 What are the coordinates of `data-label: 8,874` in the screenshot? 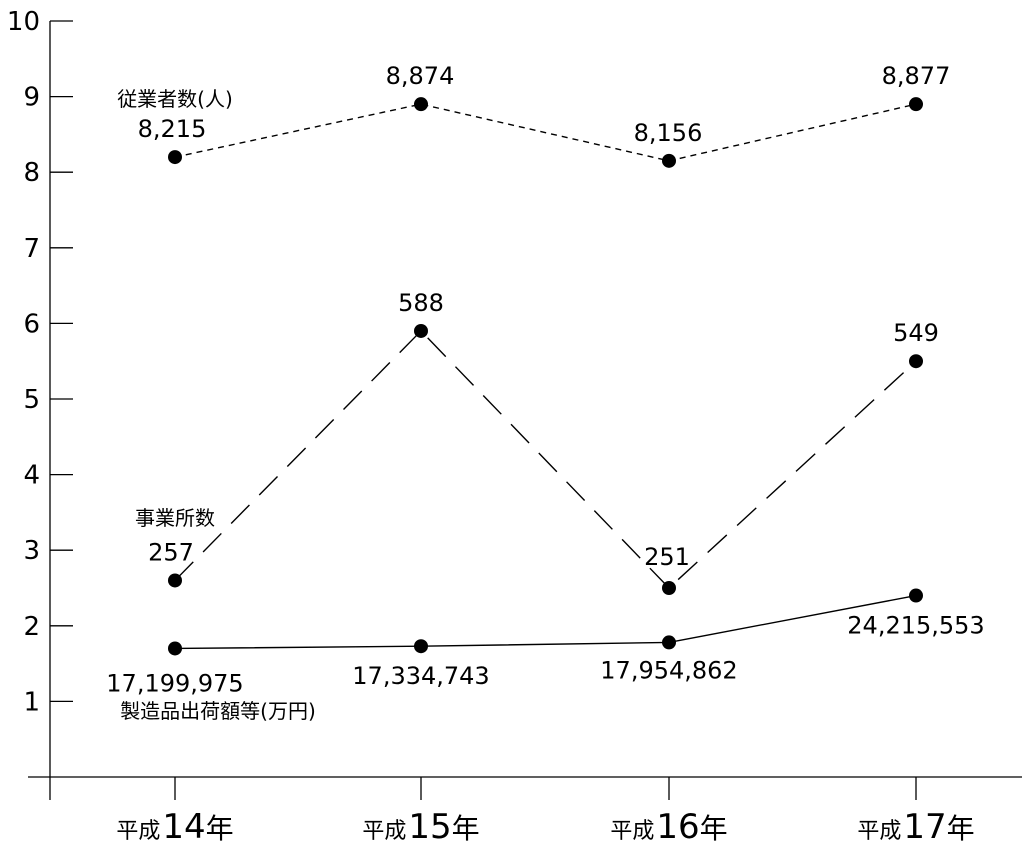 It's located at (420, 76).